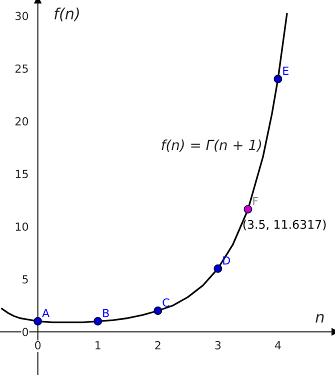  Describe the element at coordinates (98, 345) in the screenshot. I see `x-tick-label: 1` at that location.